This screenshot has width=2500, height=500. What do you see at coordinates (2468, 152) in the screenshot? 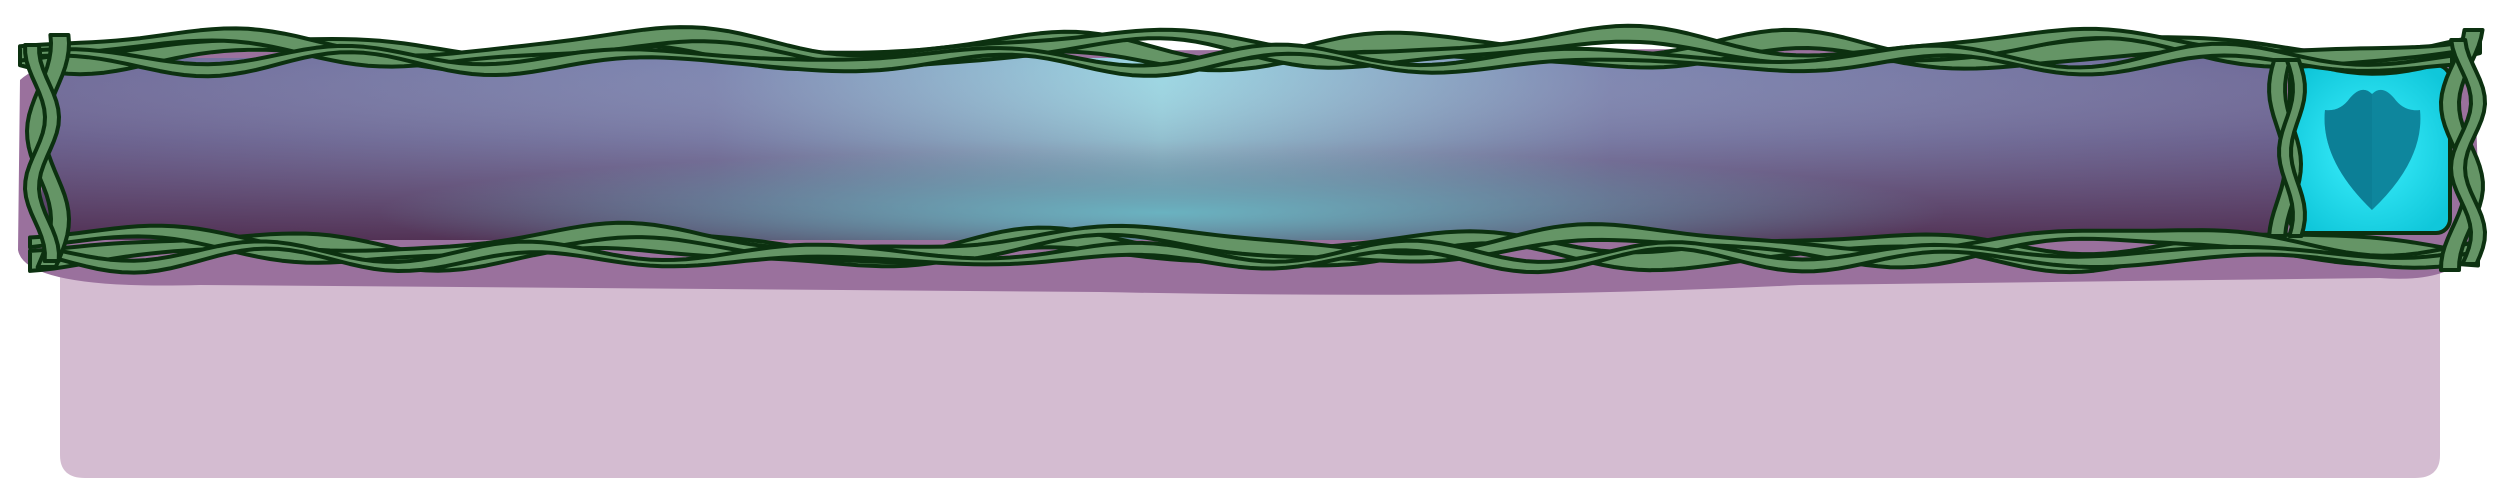
I see `vine-right-b` at bounding box center [2468, 152].